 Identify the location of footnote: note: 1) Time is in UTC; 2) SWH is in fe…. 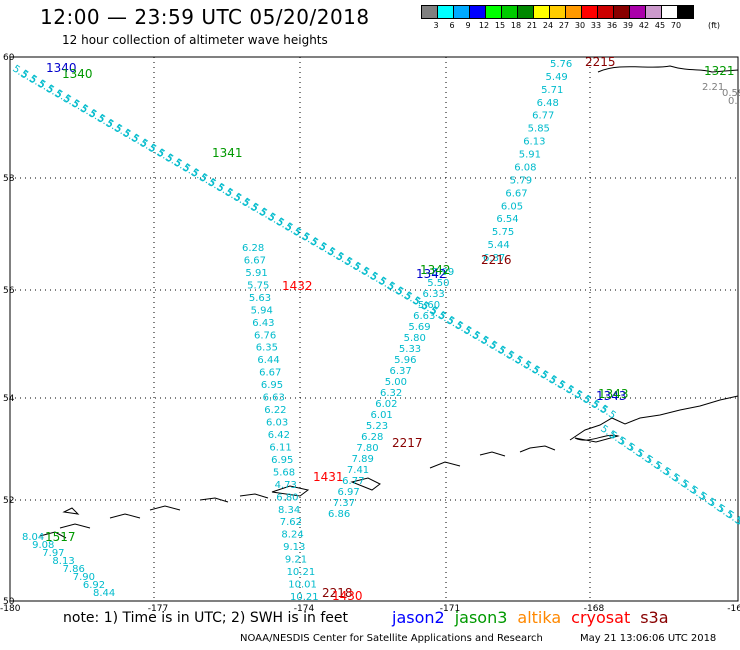
(206, 618).